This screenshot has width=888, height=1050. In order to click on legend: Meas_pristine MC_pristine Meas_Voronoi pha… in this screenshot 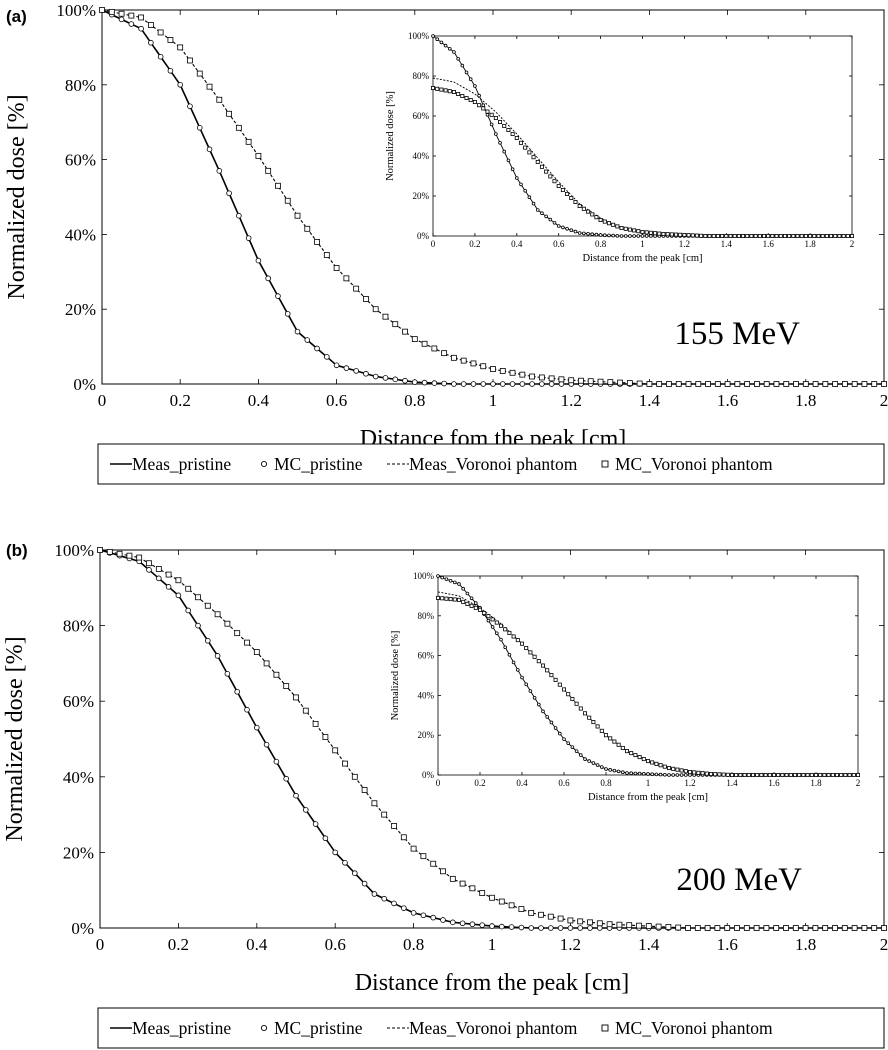, I will do `click(491, 464)`.